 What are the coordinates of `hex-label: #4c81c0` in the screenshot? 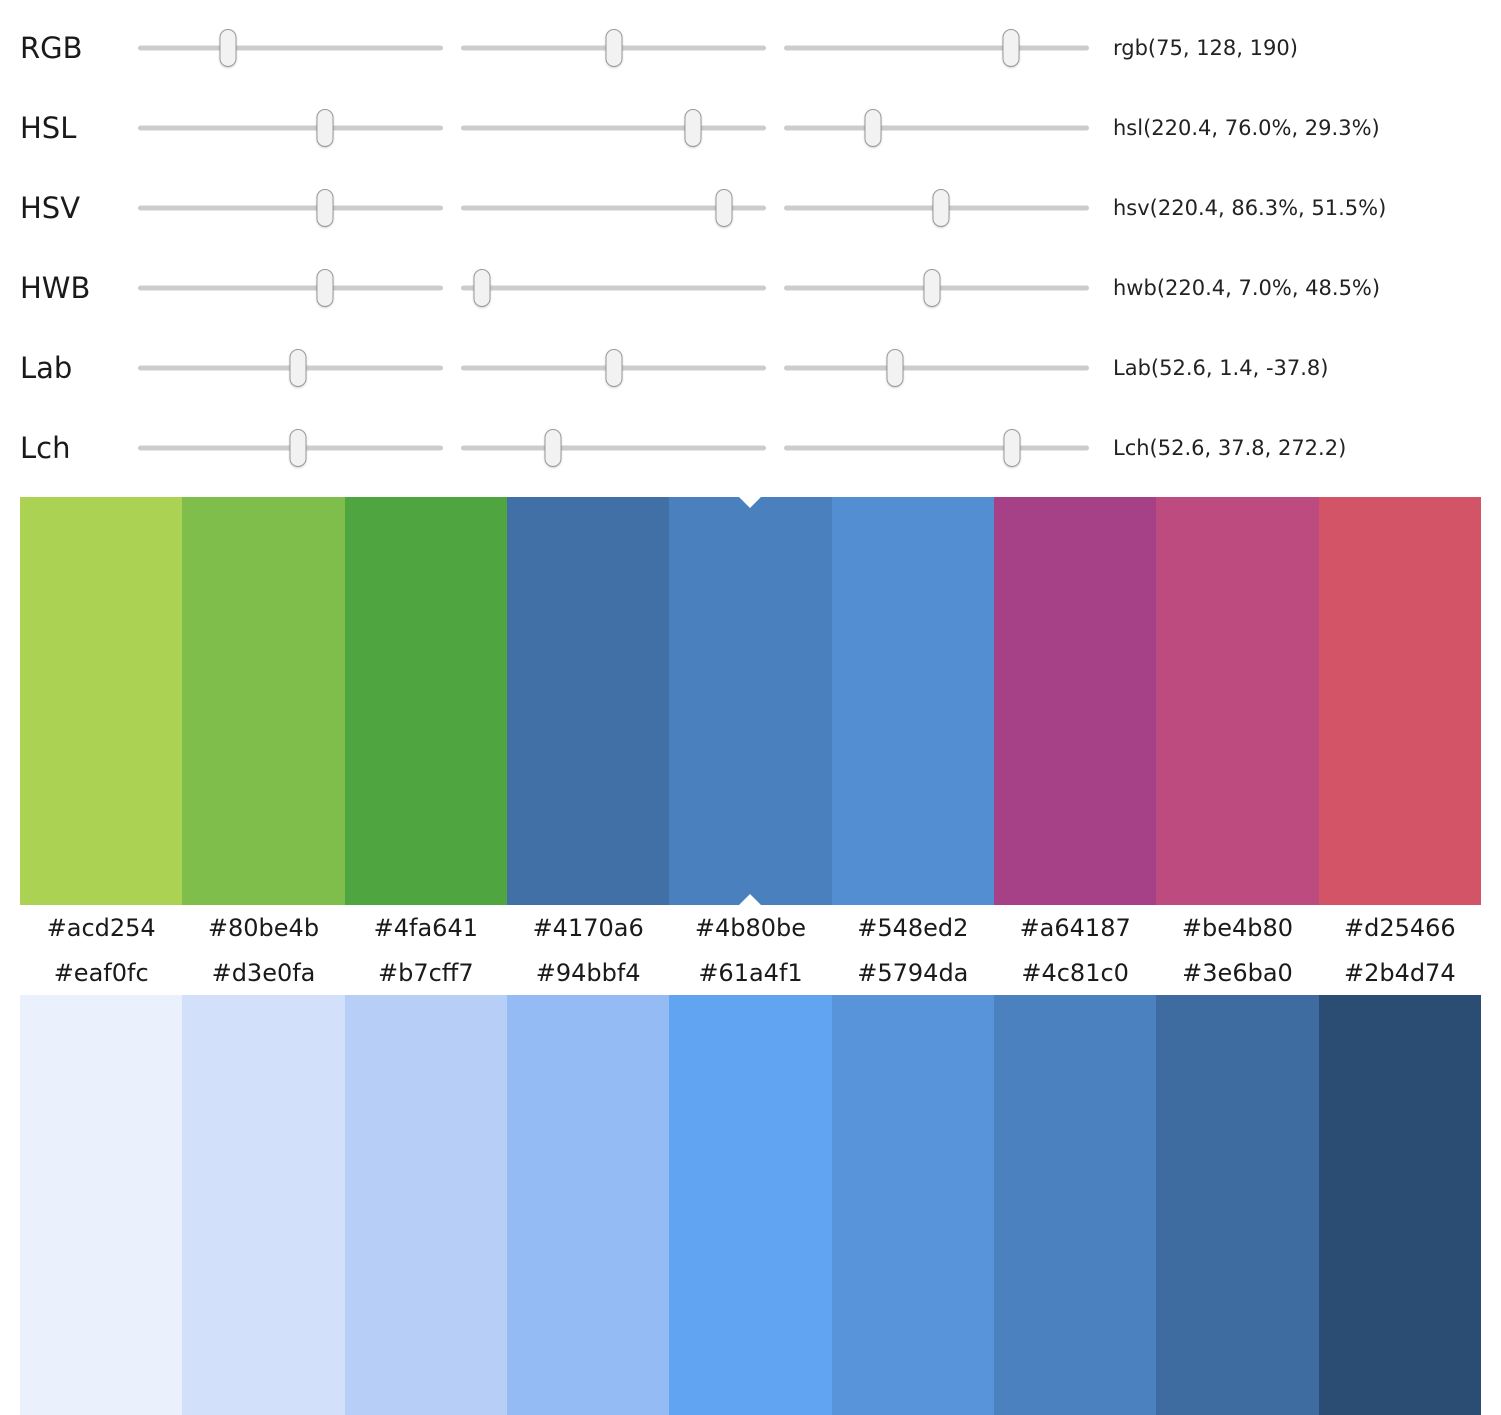 It's located at (1075, 972).